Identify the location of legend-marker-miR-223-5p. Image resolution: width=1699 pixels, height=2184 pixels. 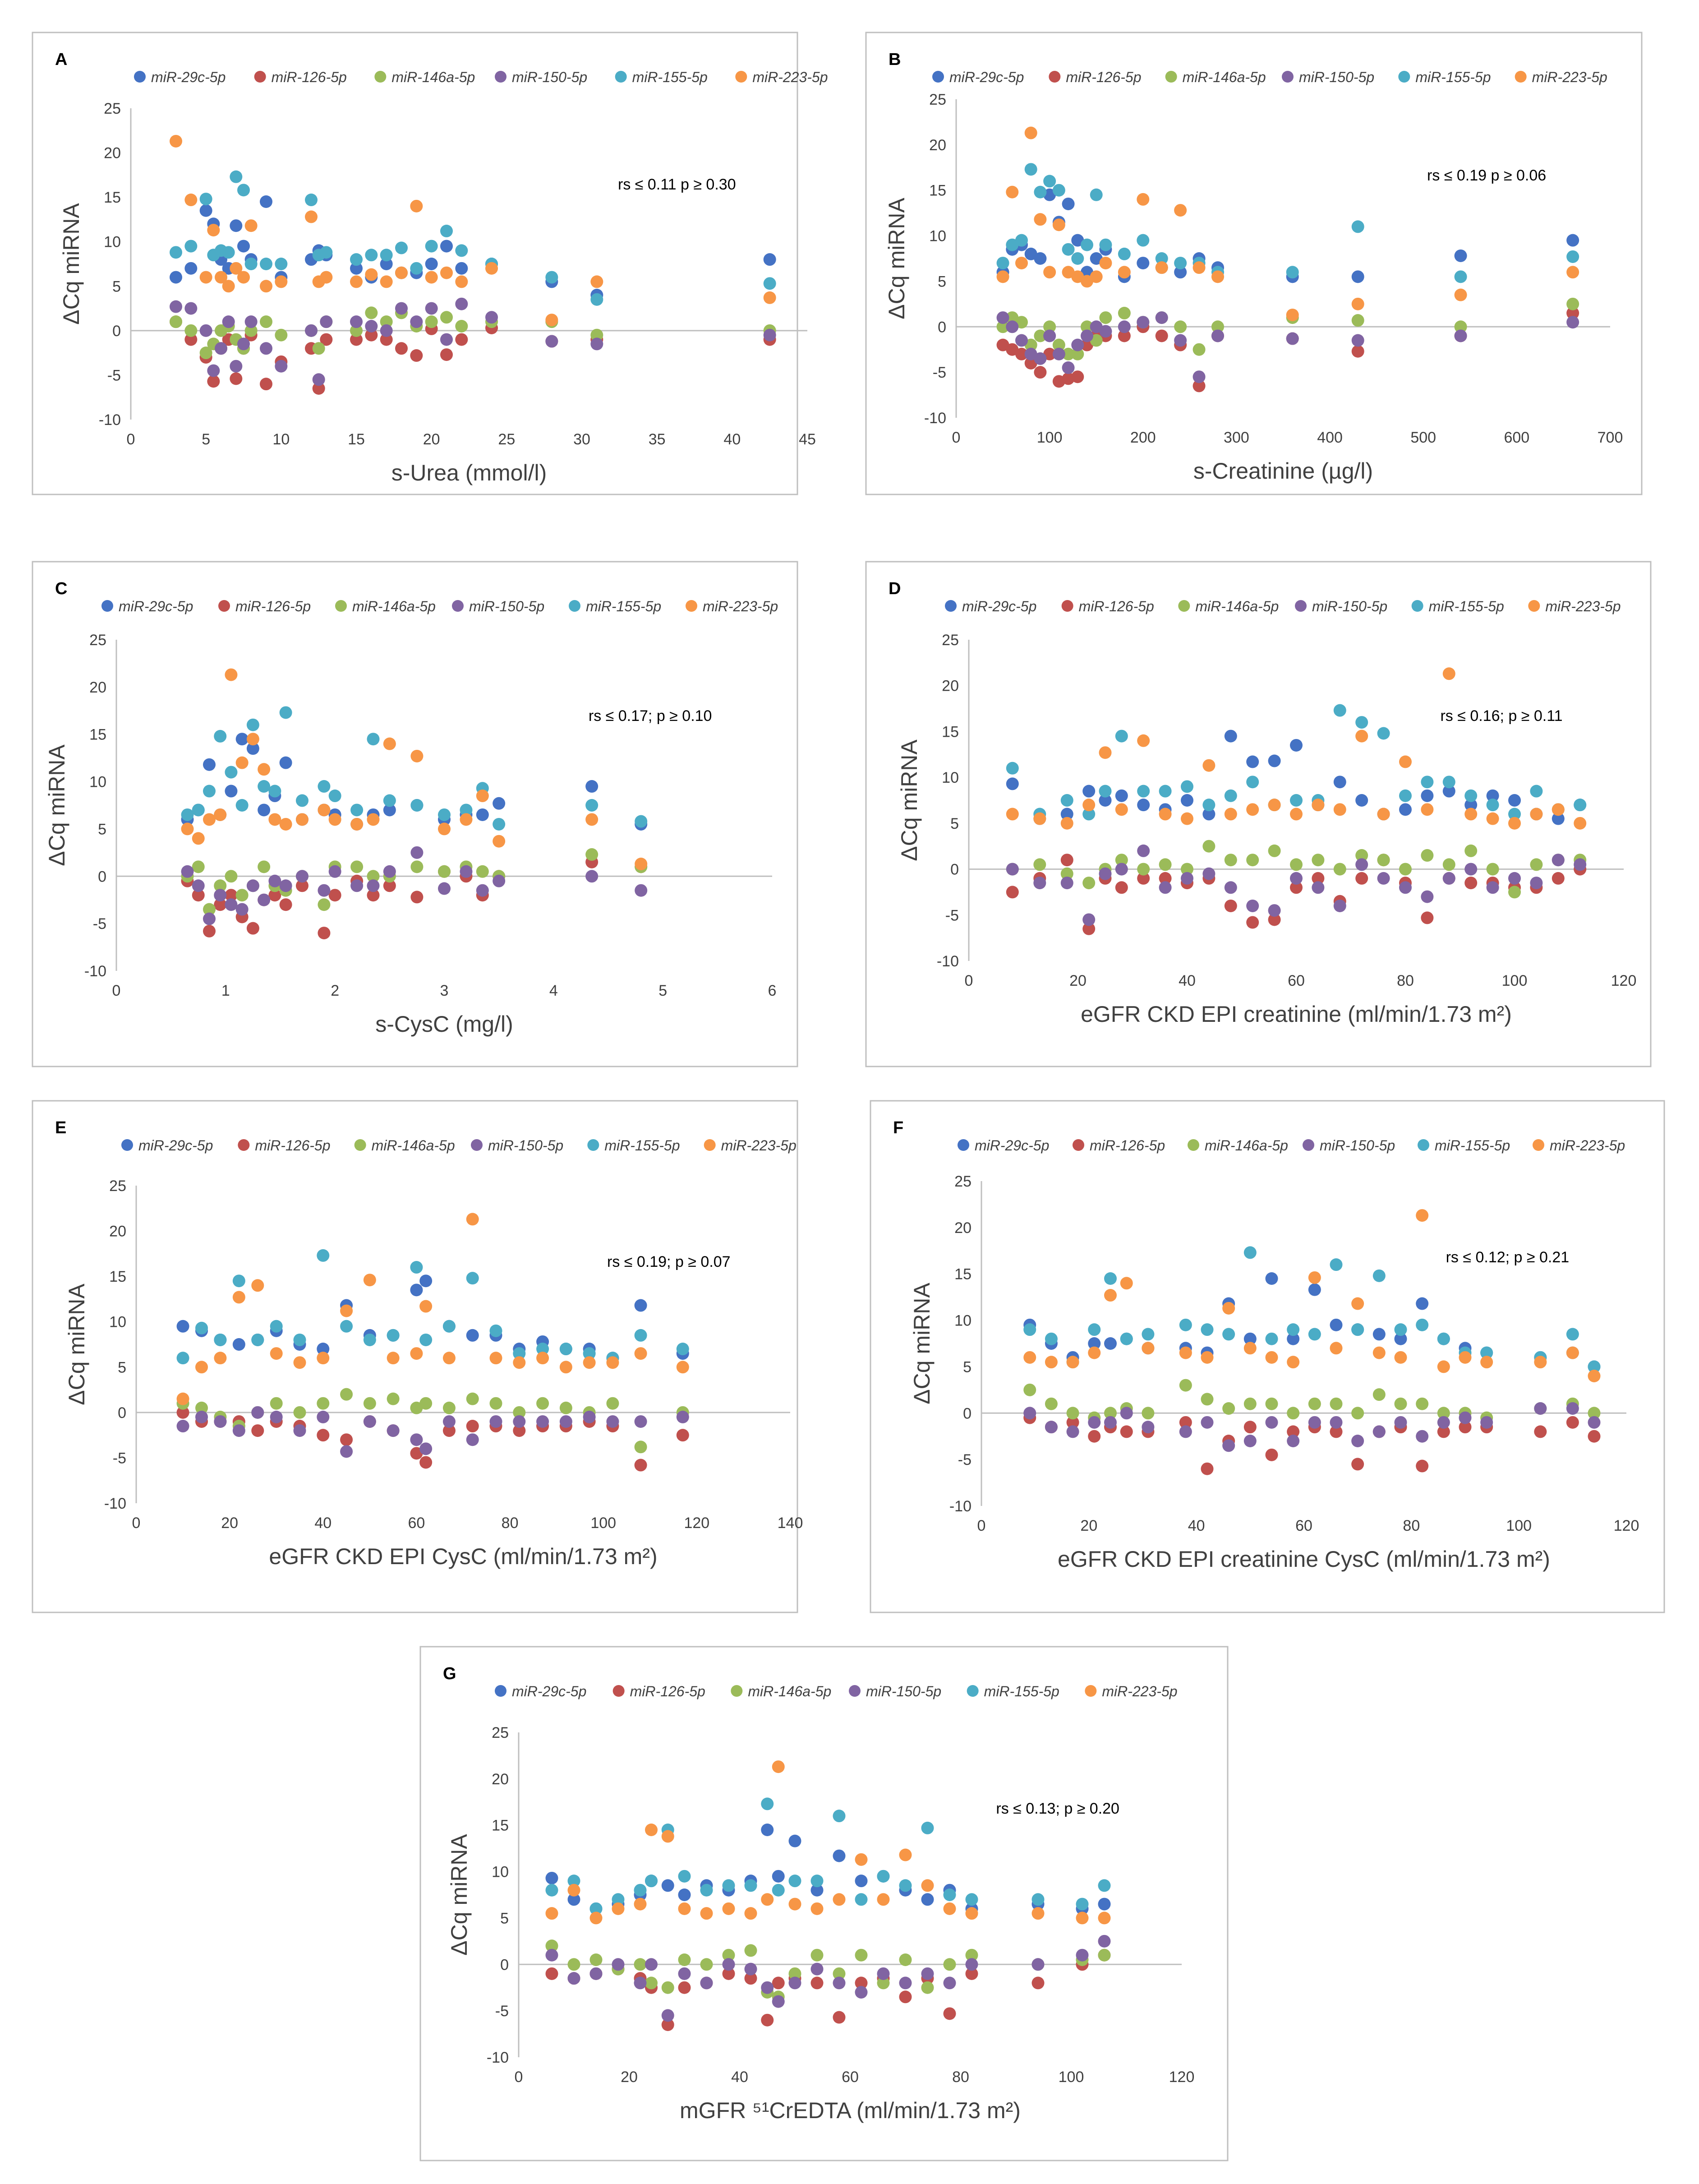
(741, 77).